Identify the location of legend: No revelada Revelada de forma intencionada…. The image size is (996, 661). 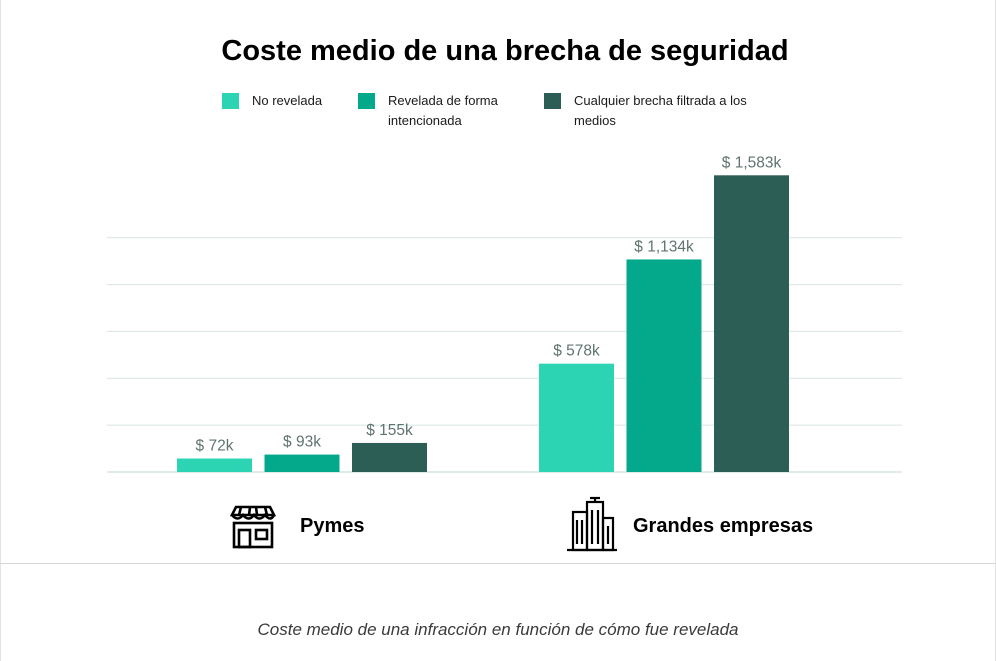
(484, 110).